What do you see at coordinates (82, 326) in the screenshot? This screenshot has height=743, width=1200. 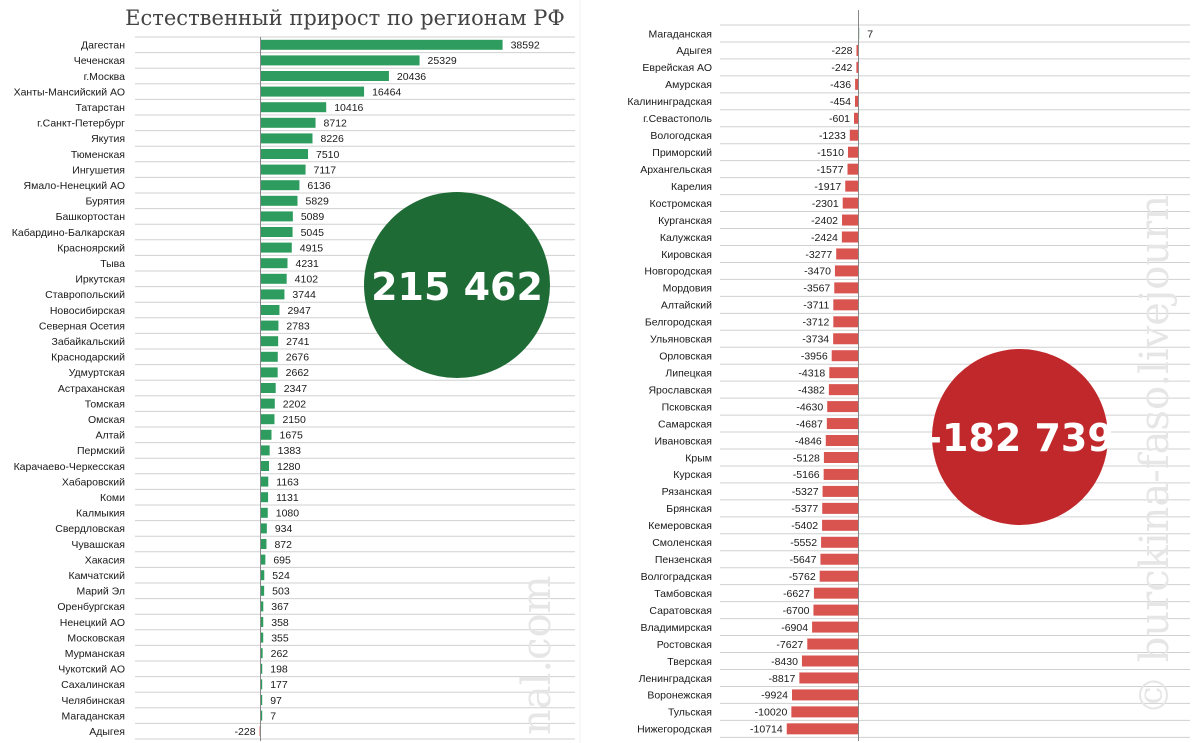 I see `category-label: Северная Осетия` at bounding box center [82, 326].